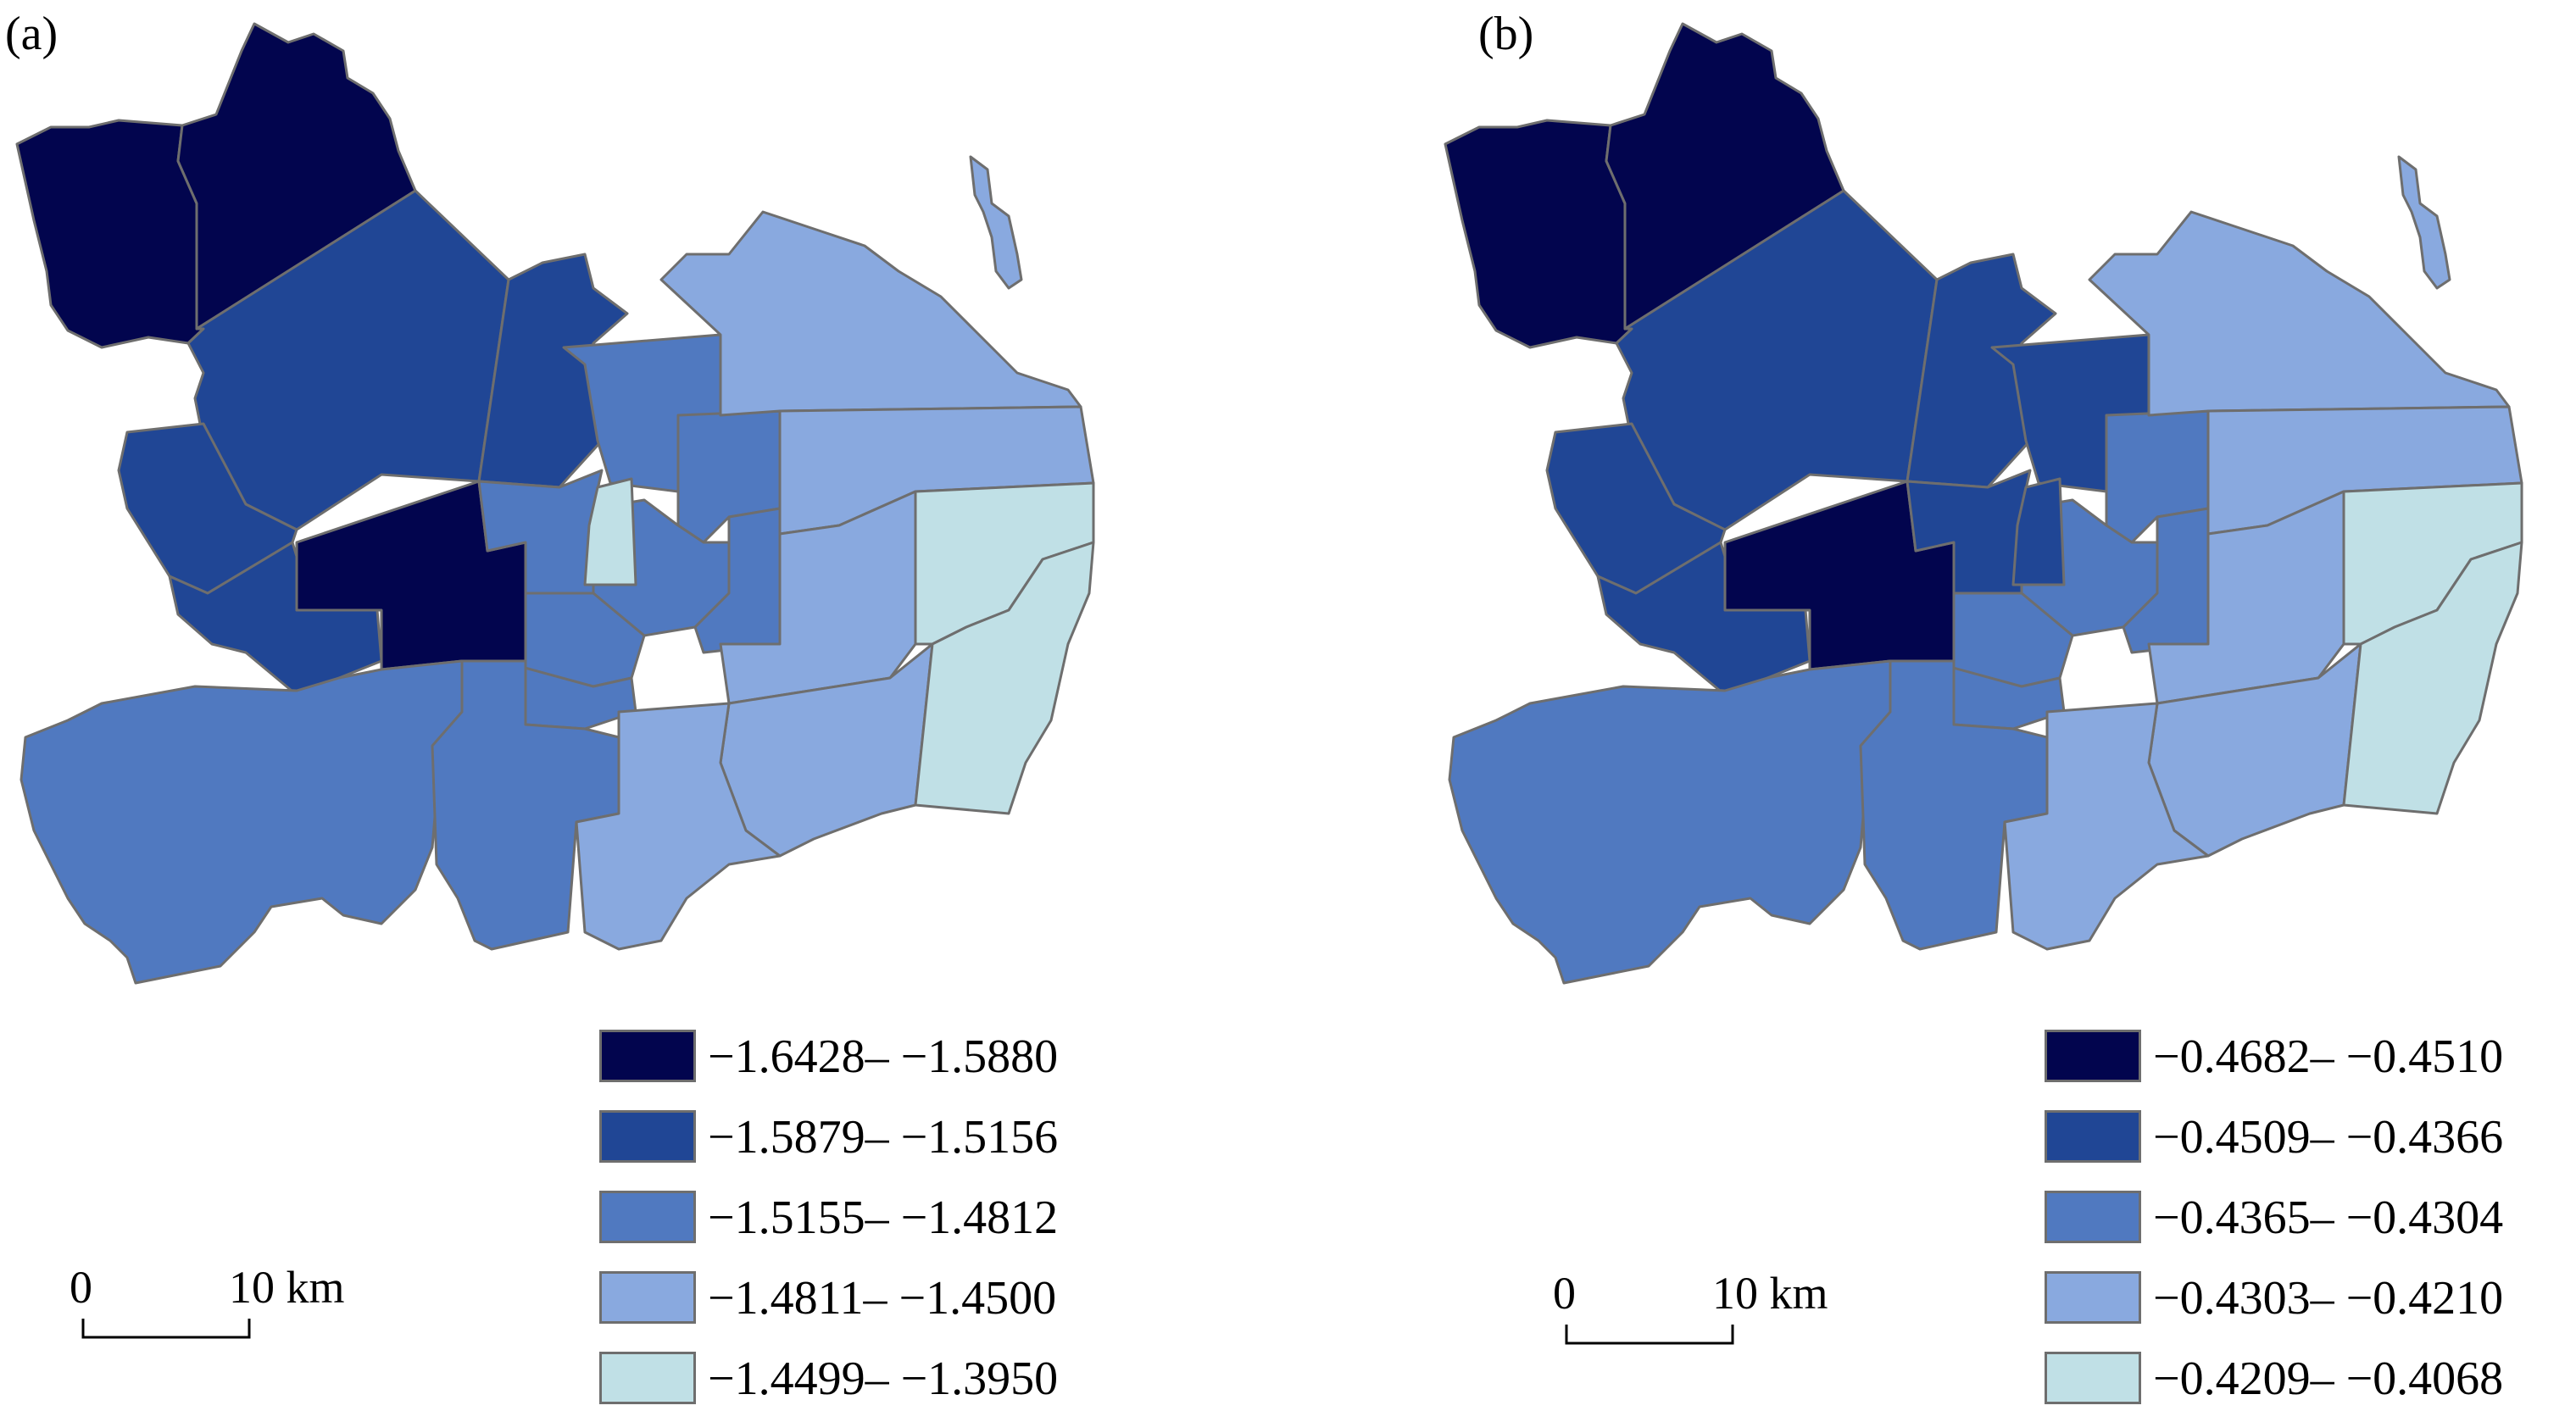 The height and width of the screenshot is (1411, 2576). I want to click on panel-label: (a), so click(31, 34).